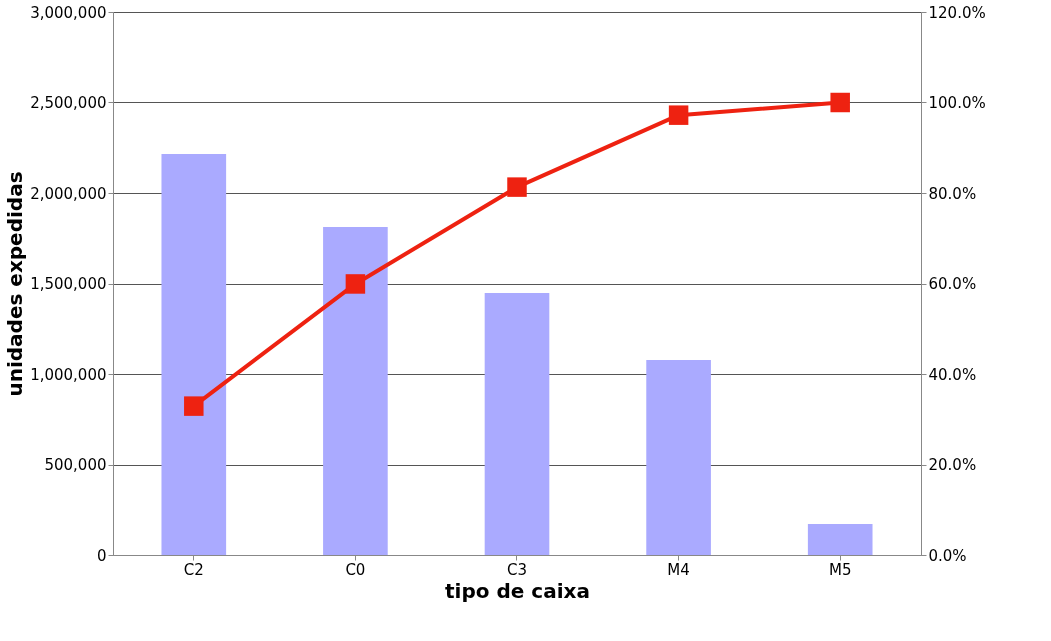  Describe the element at coordinates (840, 569) in the screenshot. I see `x-tick-label: M5` at that location.